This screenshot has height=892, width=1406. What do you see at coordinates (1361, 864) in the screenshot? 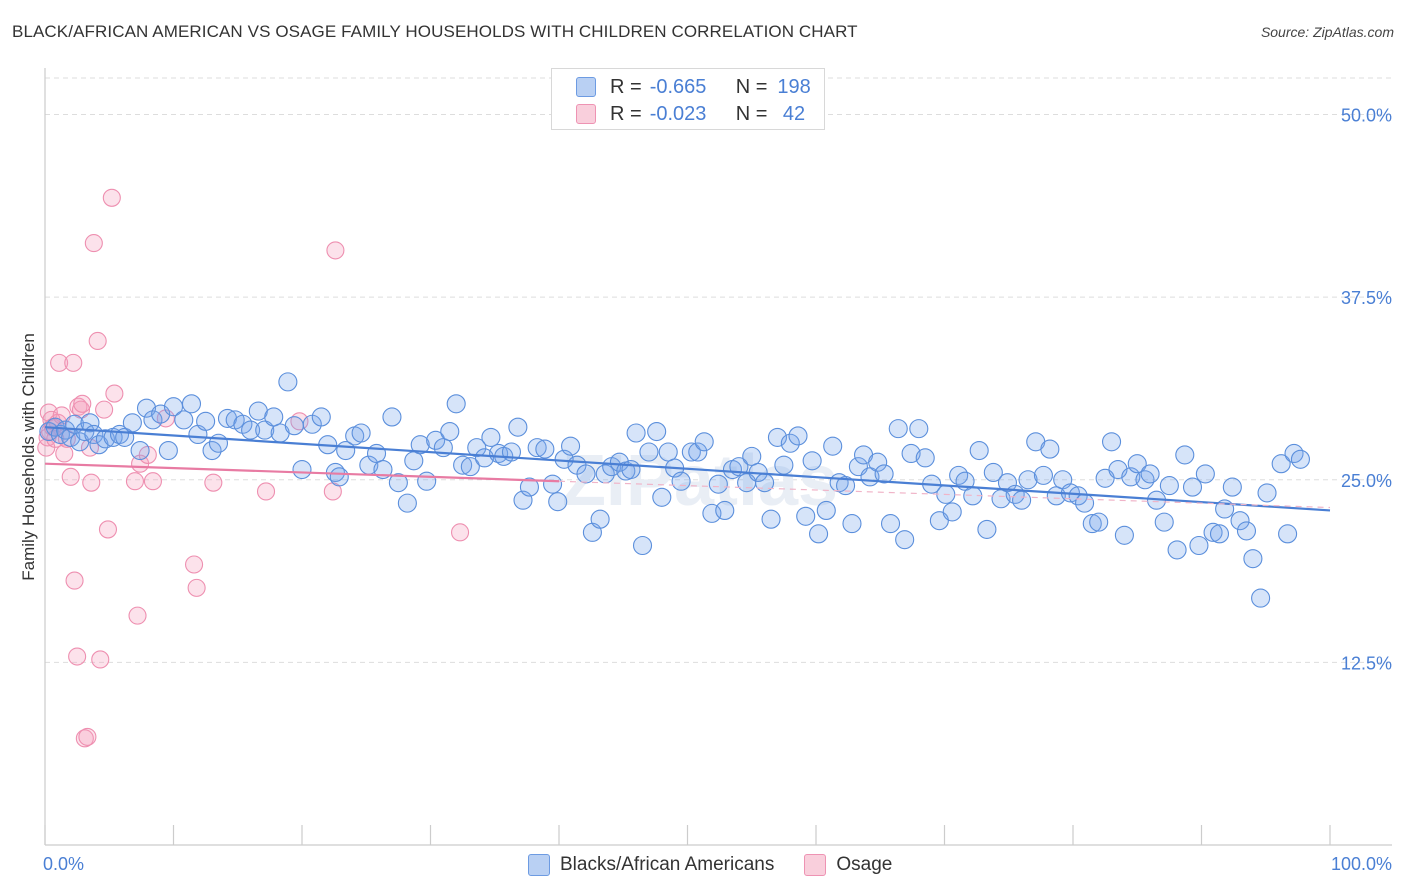
I see `x-tick-label: 100.0%` at bounding box center [1361, 864].